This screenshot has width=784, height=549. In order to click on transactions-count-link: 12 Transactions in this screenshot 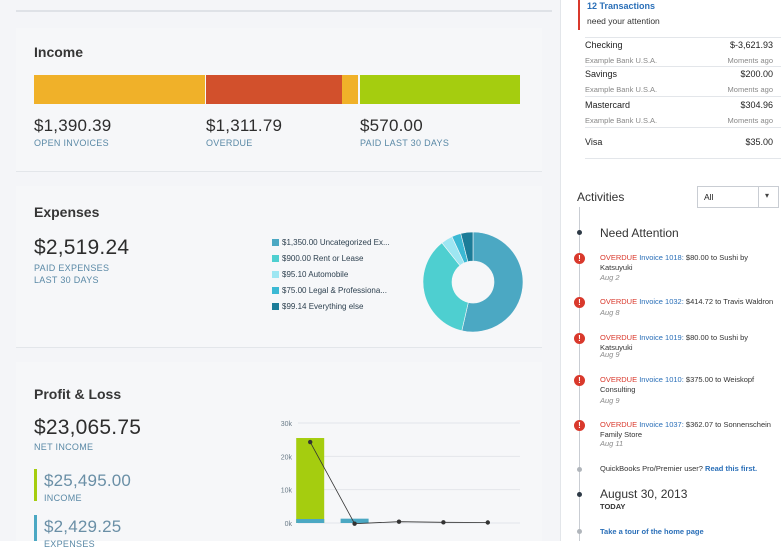, I will do `click(621, 6)`.